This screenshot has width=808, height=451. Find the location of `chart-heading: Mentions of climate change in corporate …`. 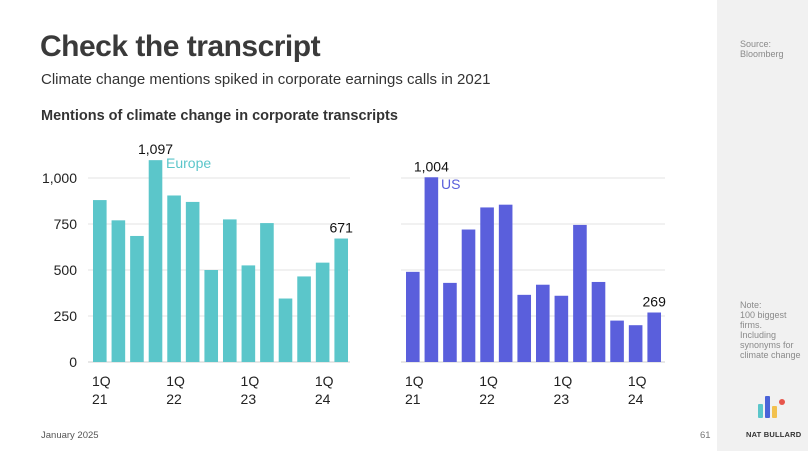

chart-heading: Mentions of climate change in corporate … is located at coordinates (219, 116).